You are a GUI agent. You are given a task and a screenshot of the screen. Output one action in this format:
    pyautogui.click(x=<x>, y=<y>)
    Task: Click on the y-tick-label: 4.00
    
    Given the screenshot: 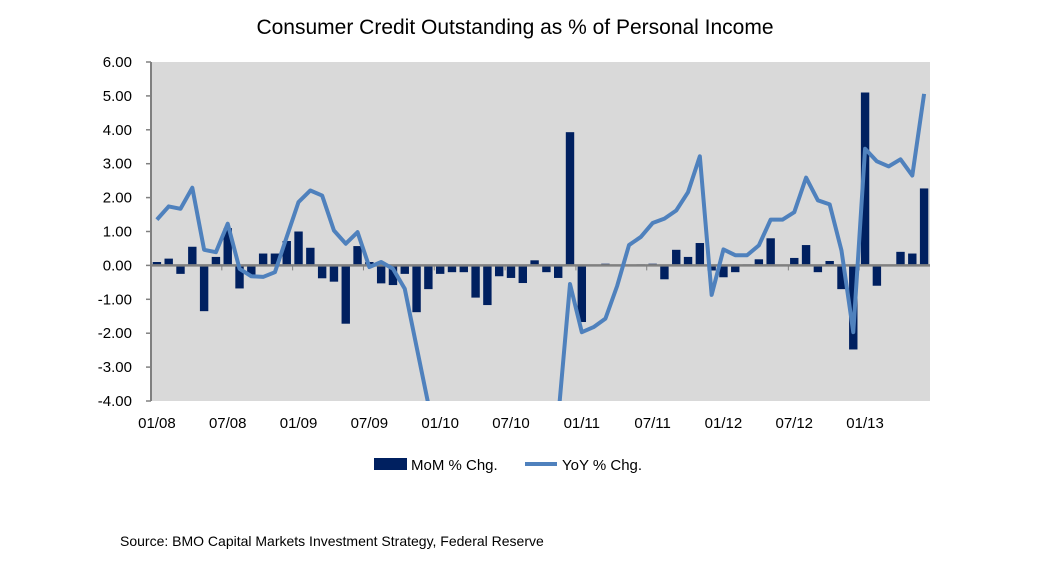 What is the action you would take?
    pyautogui.click(x=117, y=130)
    